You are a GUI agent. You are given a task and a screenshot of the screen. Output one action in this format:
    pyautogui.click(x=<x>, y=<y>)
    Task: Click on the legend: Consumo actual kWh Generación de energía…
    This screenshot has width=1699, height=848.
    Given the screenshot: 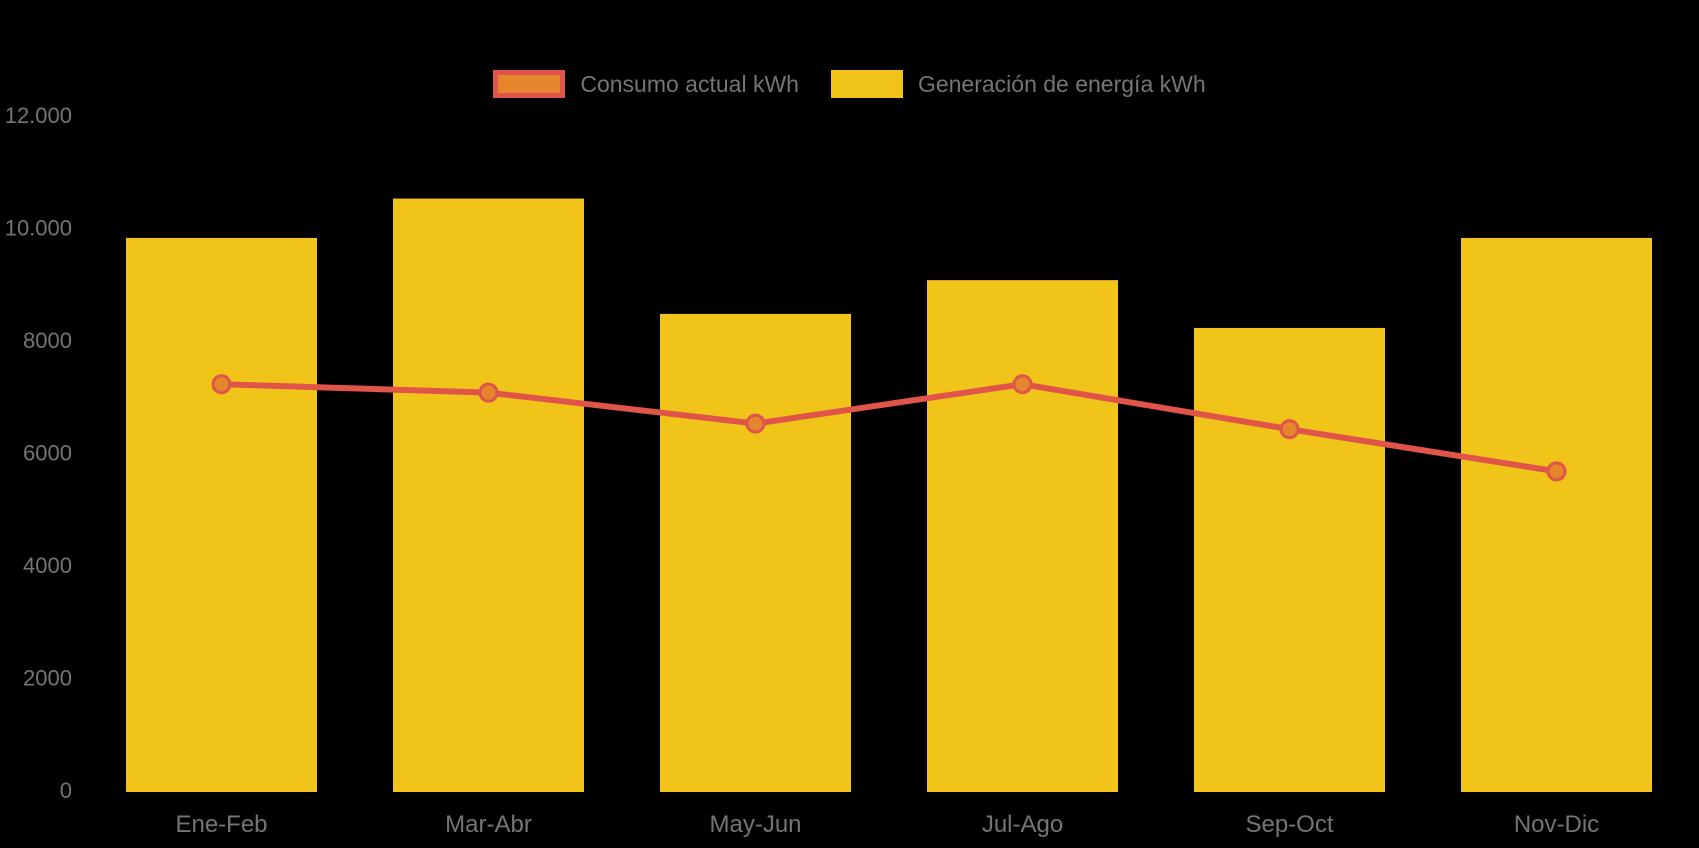 What is the action you would take?
    pyautogui.click(x=849, y=84)
    